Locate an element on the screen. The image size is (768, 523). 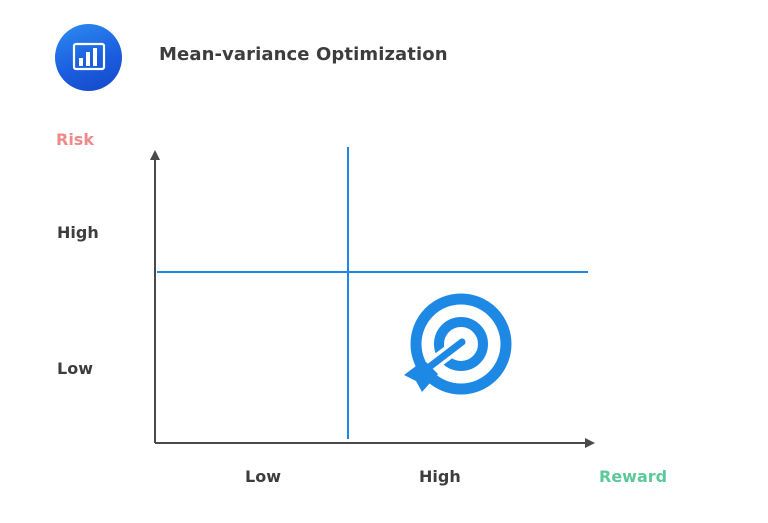
x-axis is located at coordinates (375, 443).